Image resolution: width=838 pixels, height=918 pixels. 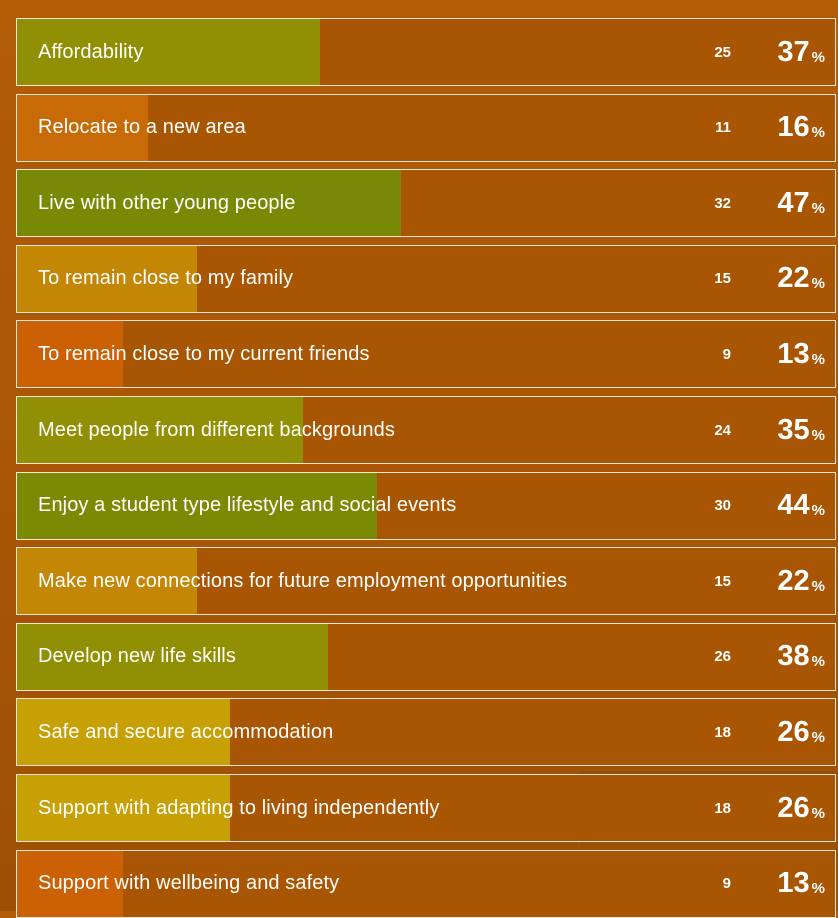 What do you see at coordinates (204, 353) in the screenshot?
I see `category-label: To remain close to my current friends` at bounding box center [204, 353].